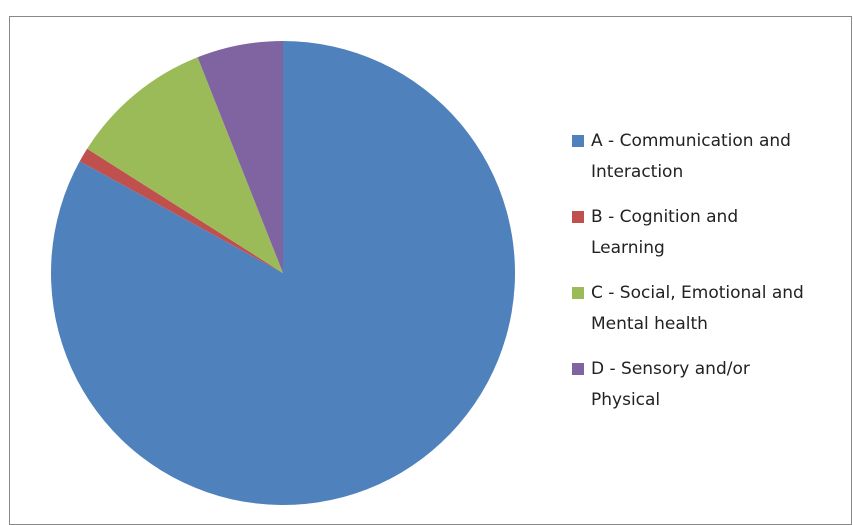  I want to click on legend-item: D - Sensory and/or Physical, so click(689, 385).